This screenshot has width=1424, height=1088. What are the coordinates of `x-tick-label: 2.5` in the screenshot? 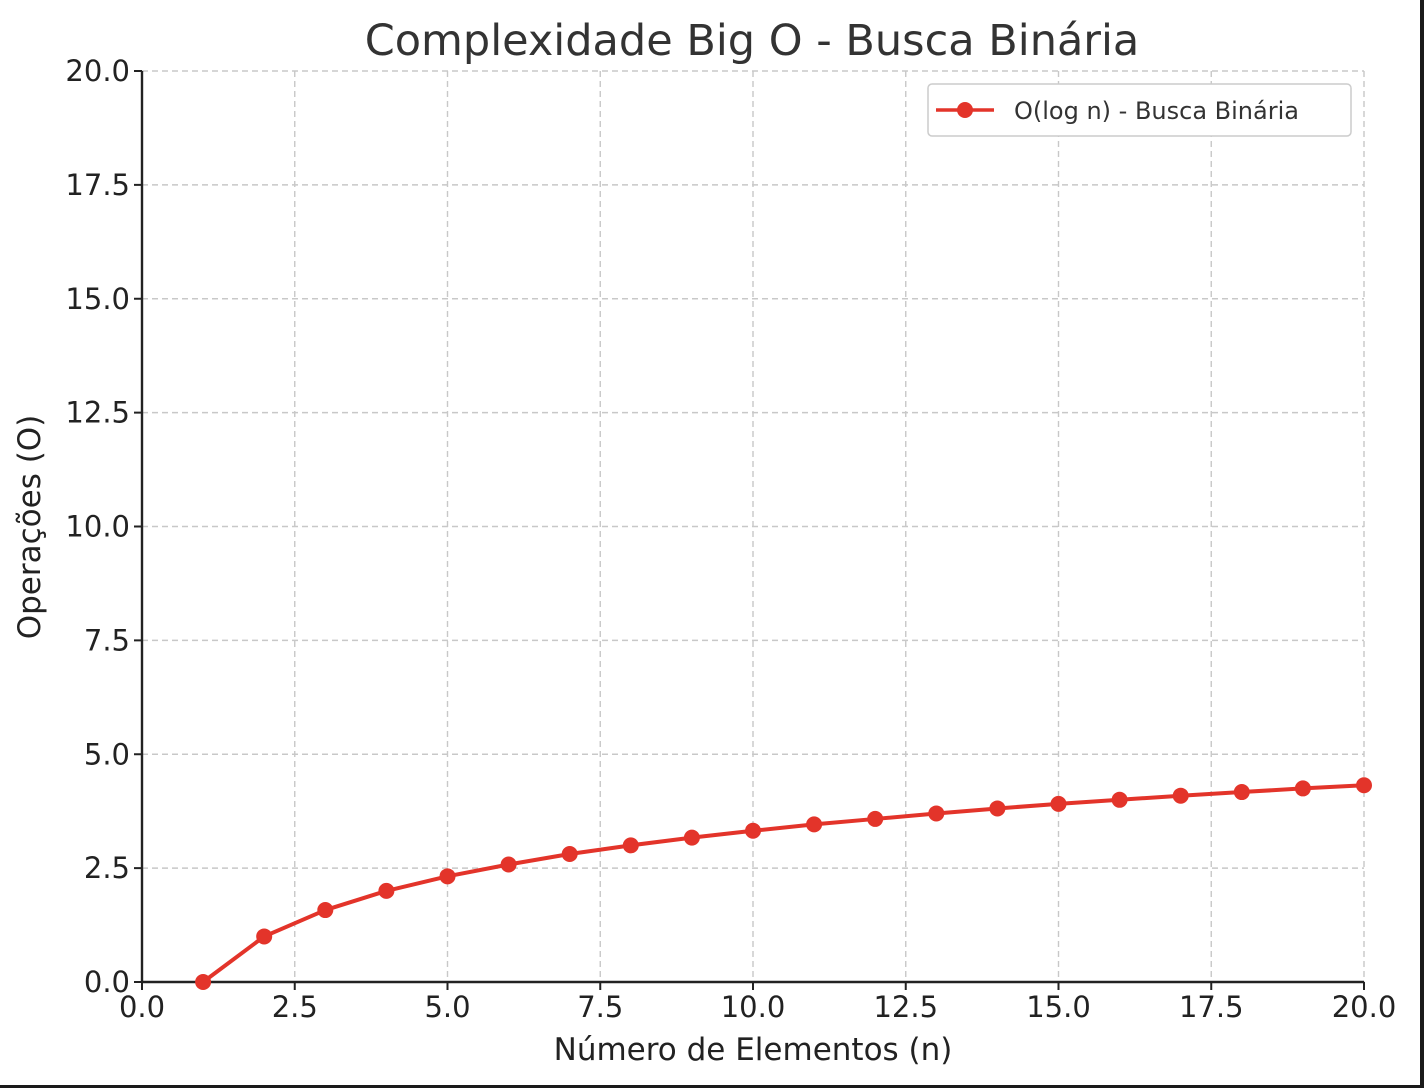 It's located at (295, 1007).